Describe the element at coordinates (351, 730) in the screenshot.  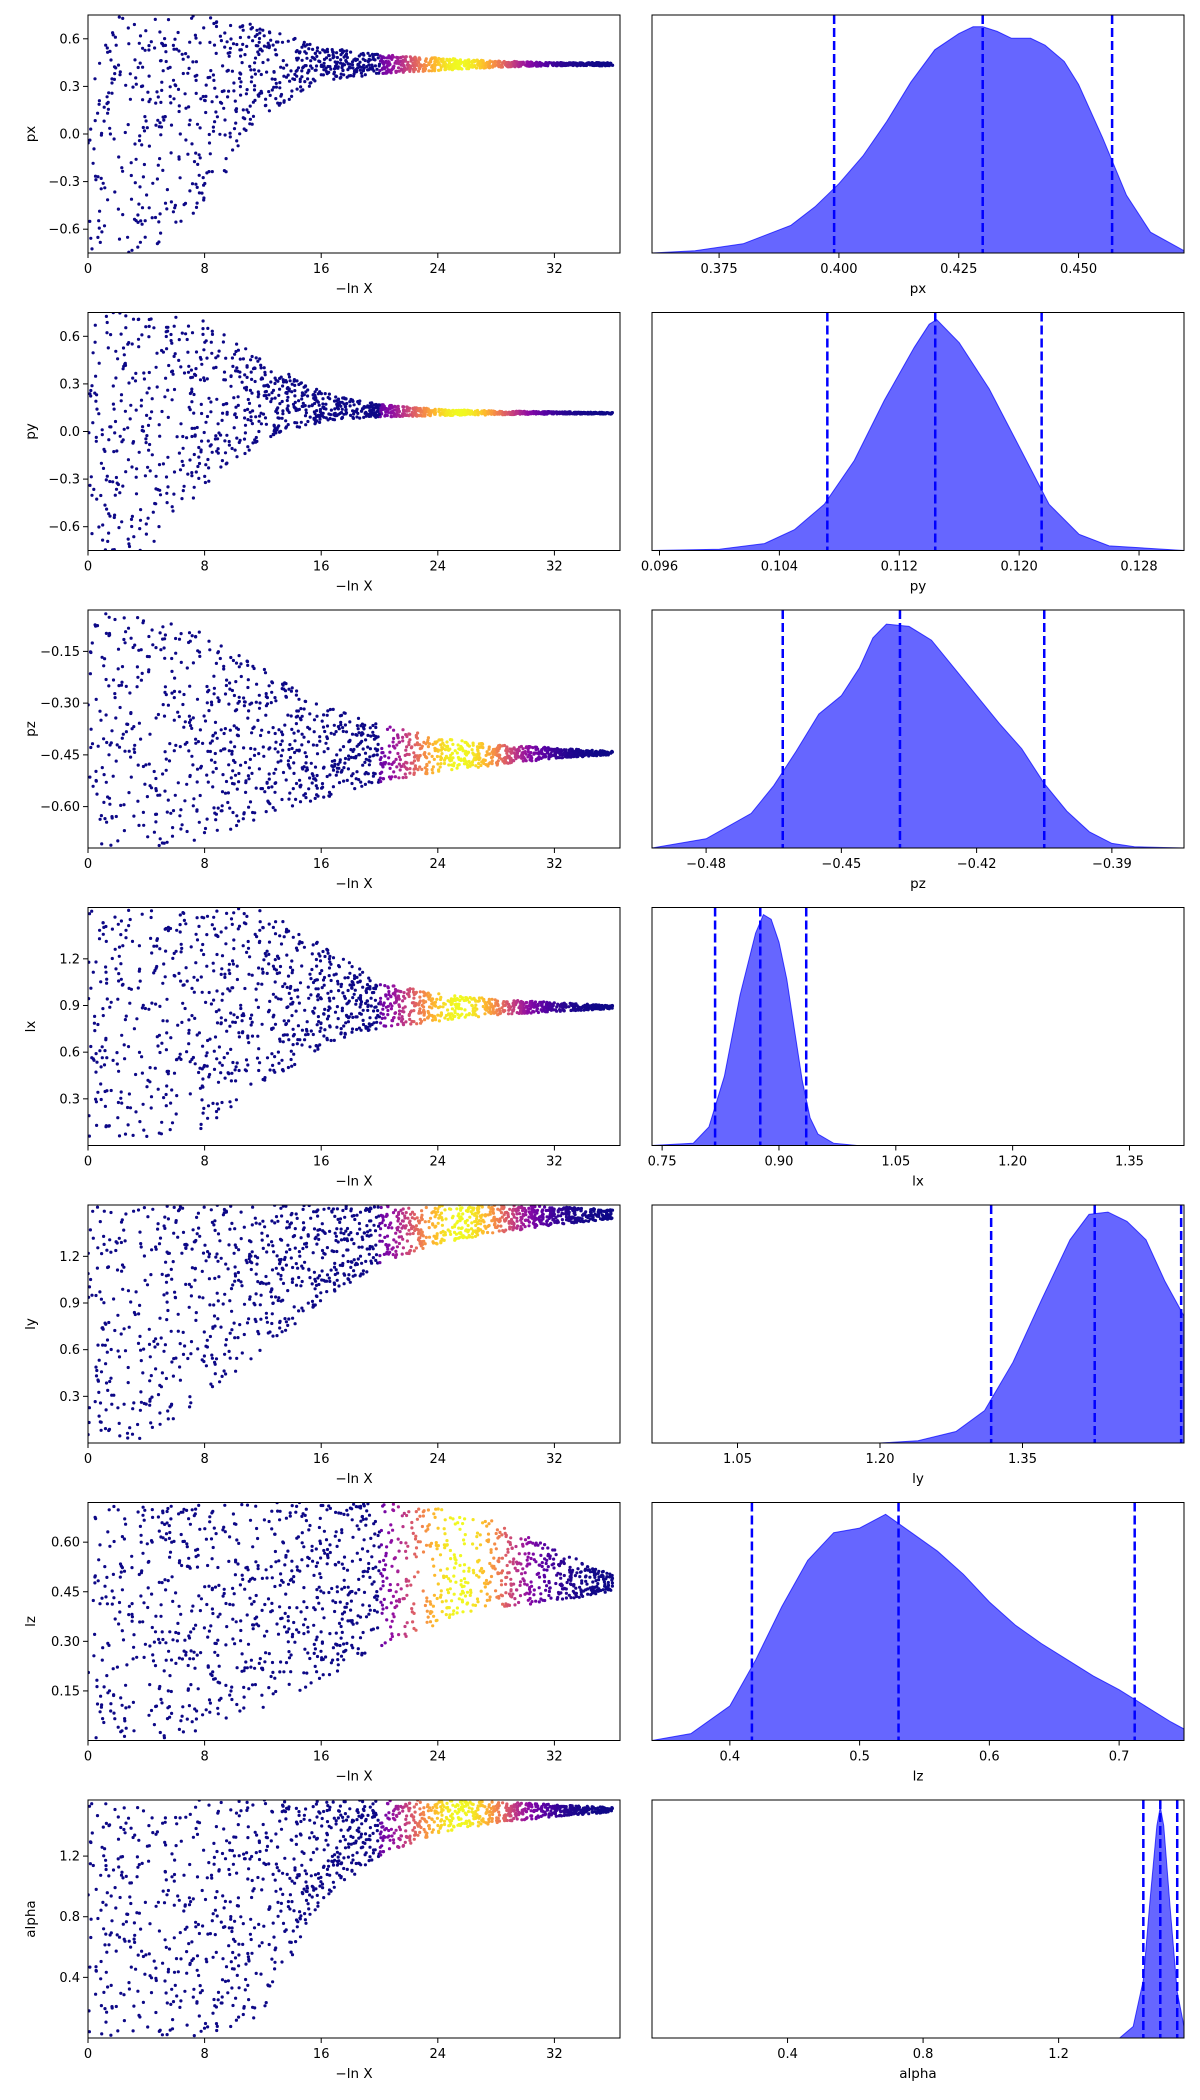
I see `trace-samples-pz` at that location.